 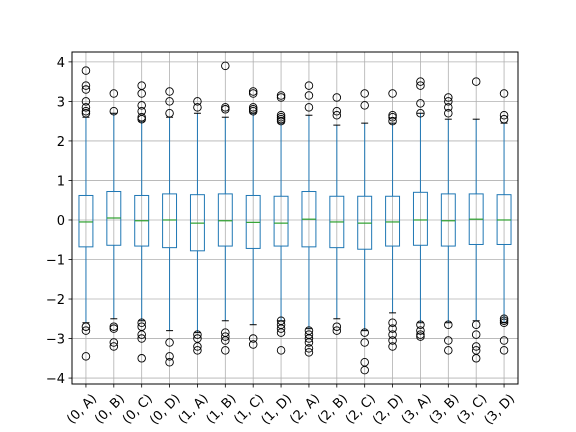 I want to click on y-tick-label: −2, so click(x=55, y=300).